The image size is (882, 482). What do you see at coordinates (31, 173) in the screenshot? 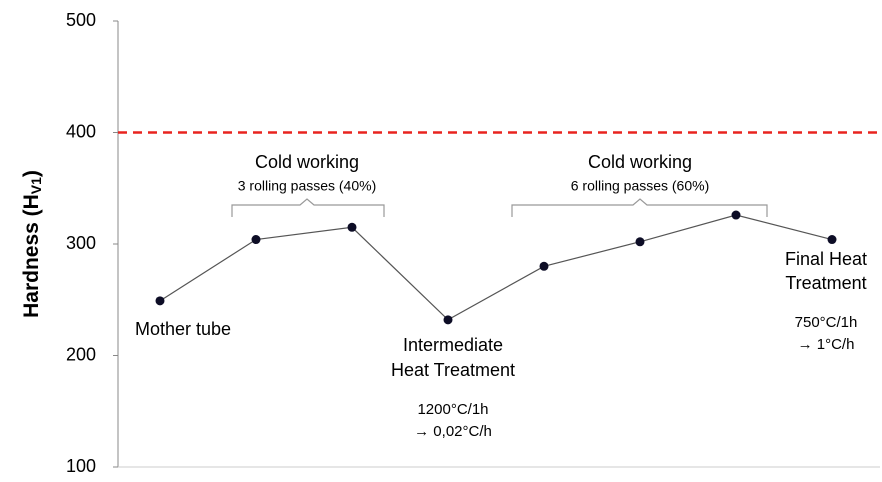
I see `y-label-end: )` at bounding box center [31, 173].